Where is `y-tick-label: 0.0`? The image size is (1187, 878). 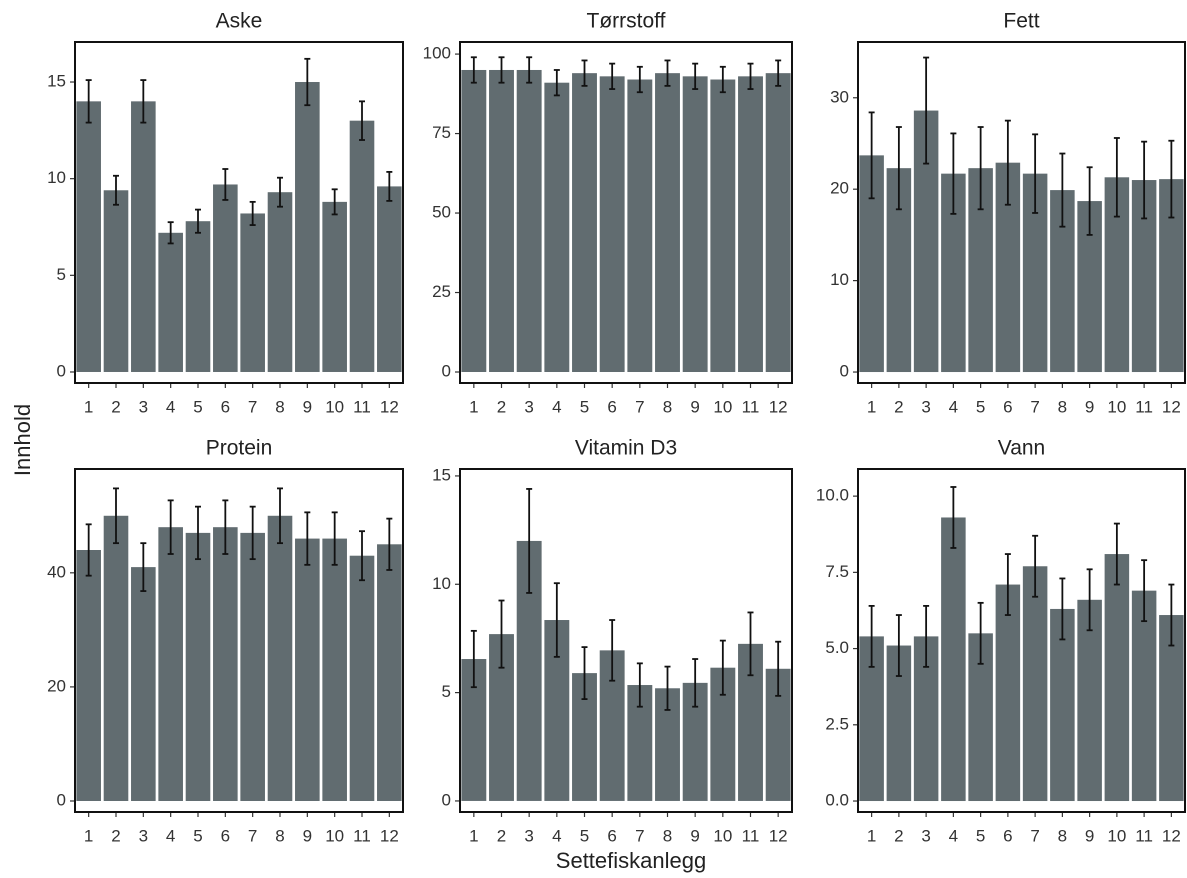
y-tick-label: 0.0 is located at coordinates (837, 800).